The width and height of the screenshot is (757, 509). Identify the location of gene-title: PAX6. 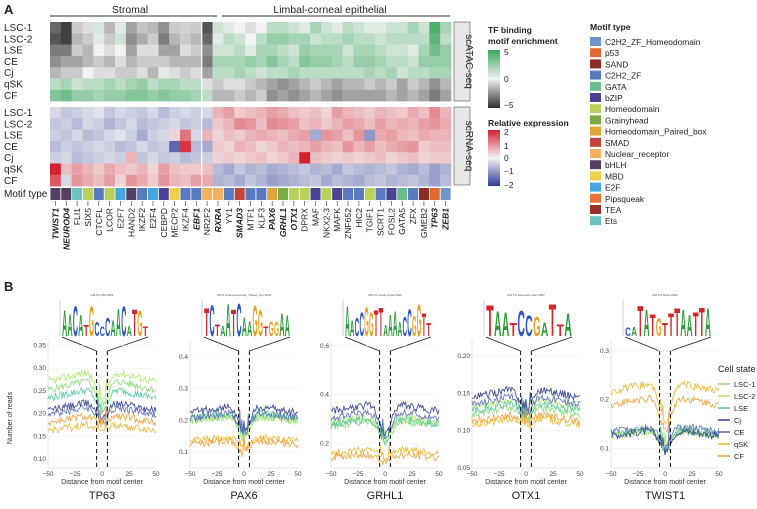
(243, 496).